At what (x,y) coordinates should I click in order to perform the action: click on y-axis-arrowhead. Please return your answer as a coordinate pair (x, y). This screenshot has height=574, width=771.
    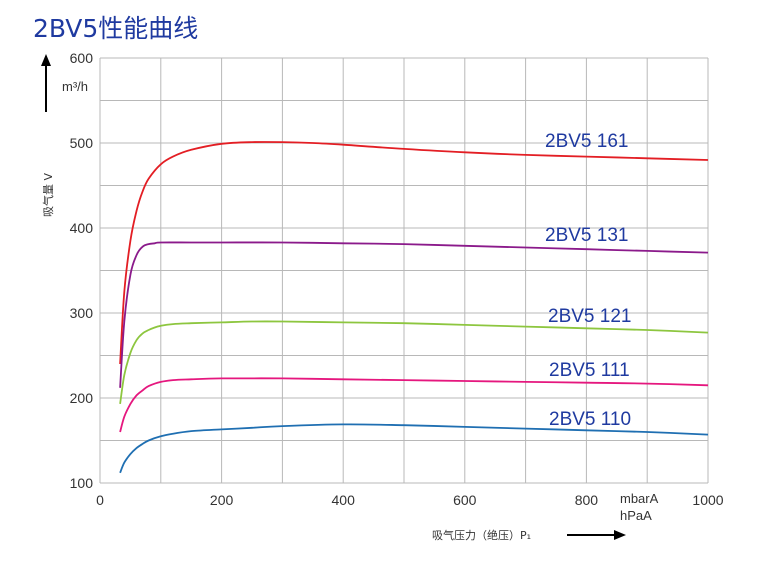
    Looking at the image, I should click on (46, 60).